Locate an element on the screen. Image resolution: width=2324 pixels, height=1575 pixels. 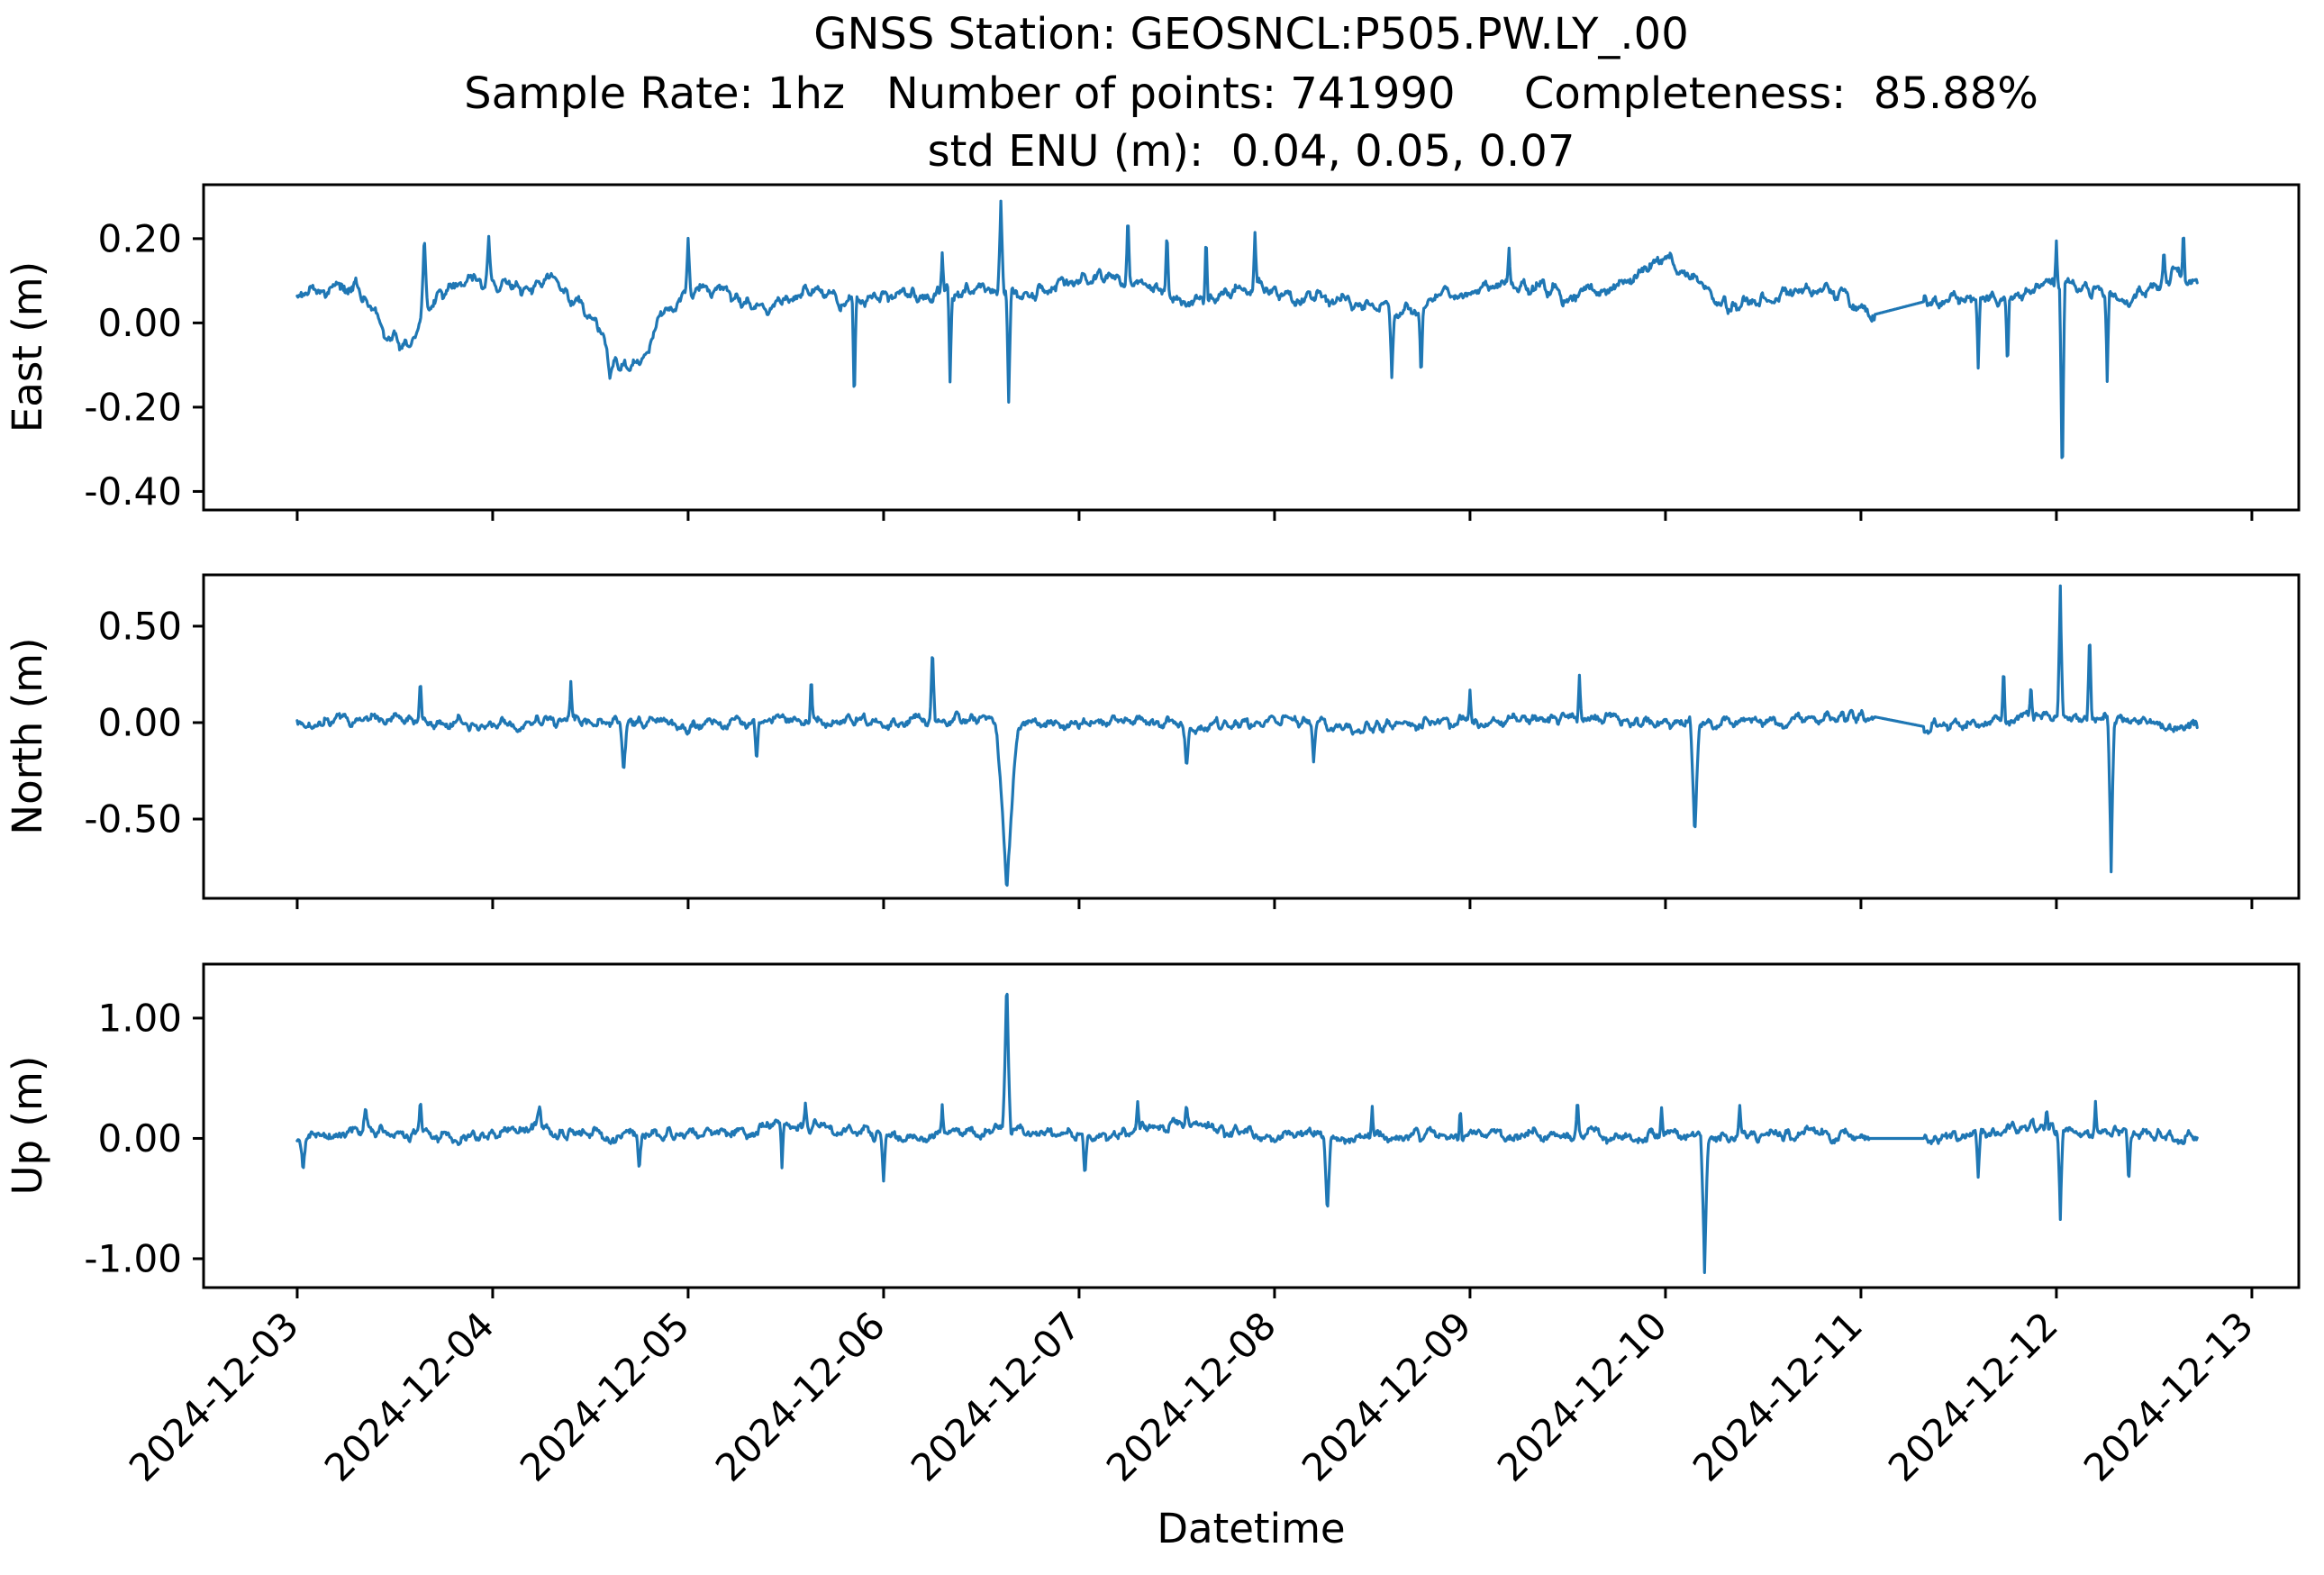
x-tick-label: 2024-12-12 is located at coordinates (1973, 1396).